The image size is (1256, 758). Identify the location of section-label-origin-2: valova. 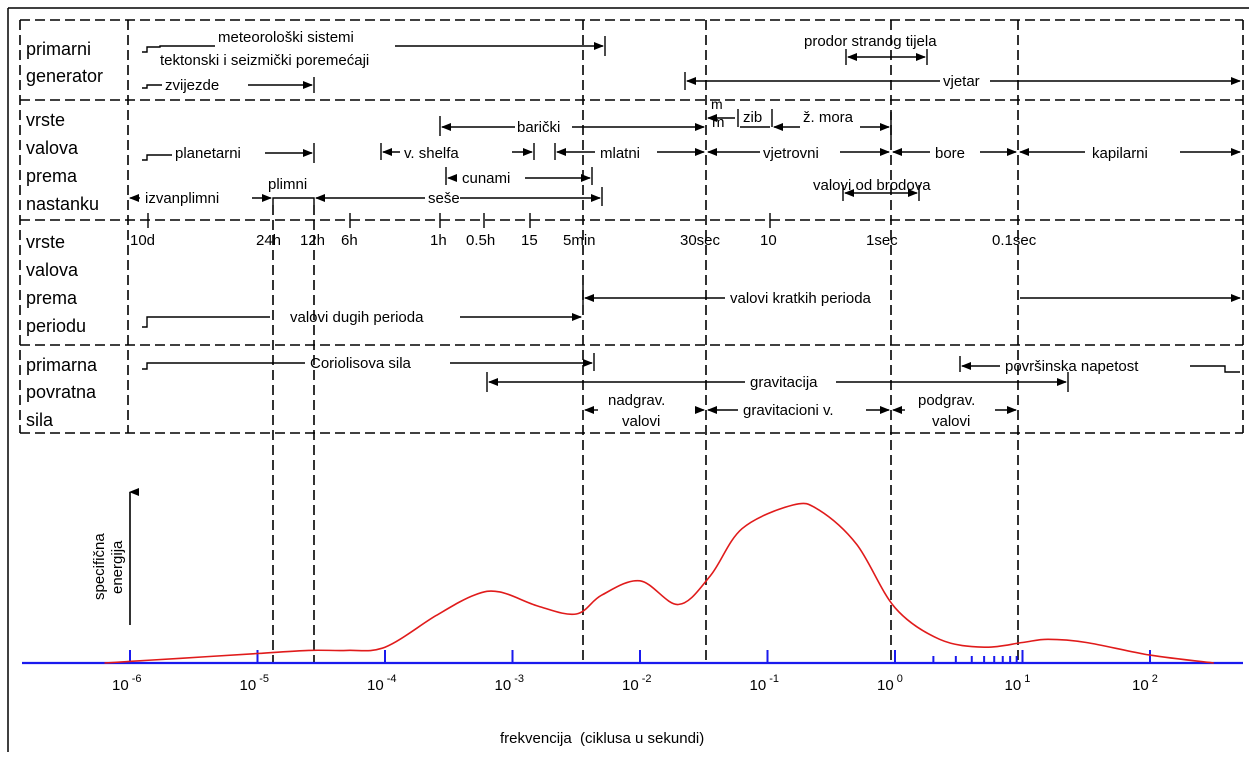
(52, 148).